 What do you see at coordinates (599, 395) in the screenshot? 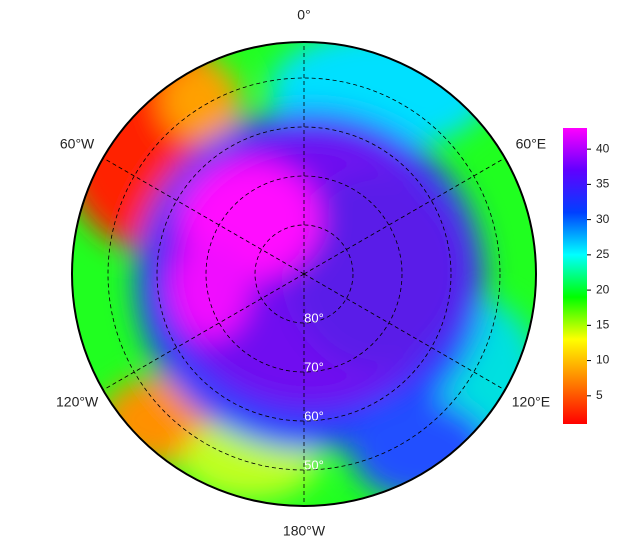
I see `colorbar-tick-label: 5` at bounding box center [599, 395].